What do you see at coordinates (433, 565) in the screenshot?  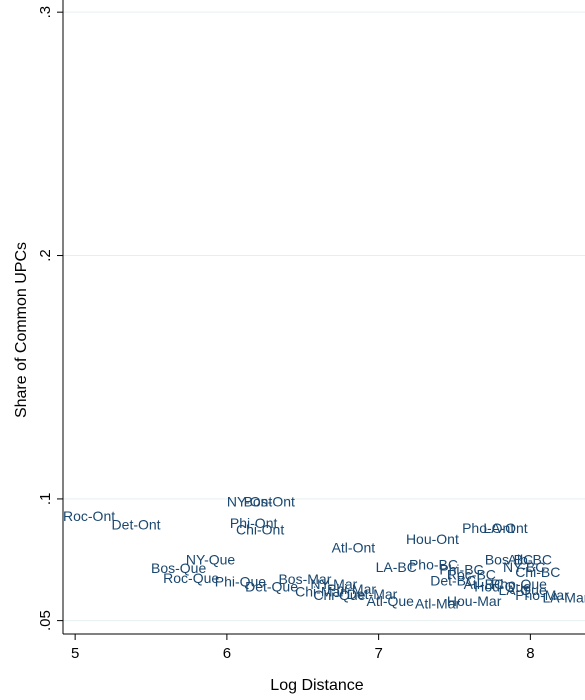 I see `point-label: Pho-BC` at bounding box center [433, 565].